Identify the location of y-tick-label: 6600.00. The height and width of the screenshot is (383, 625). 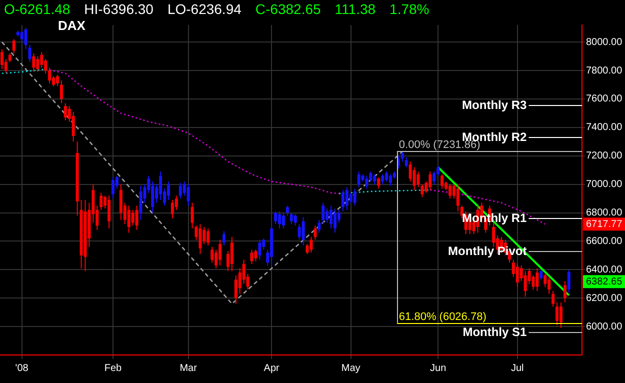
(604, 241).